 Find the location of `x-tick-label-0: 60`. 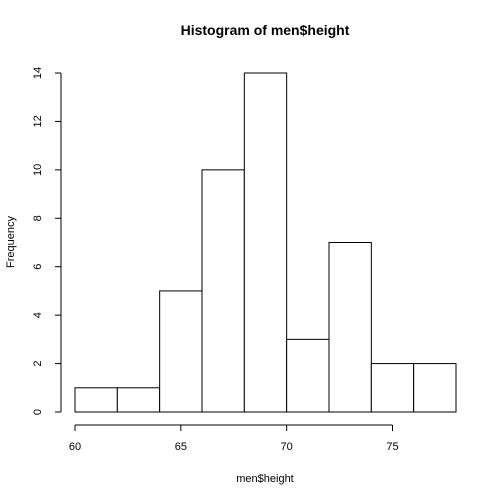

x-tick-label-0: 60 is located at coordinates (75, 447).